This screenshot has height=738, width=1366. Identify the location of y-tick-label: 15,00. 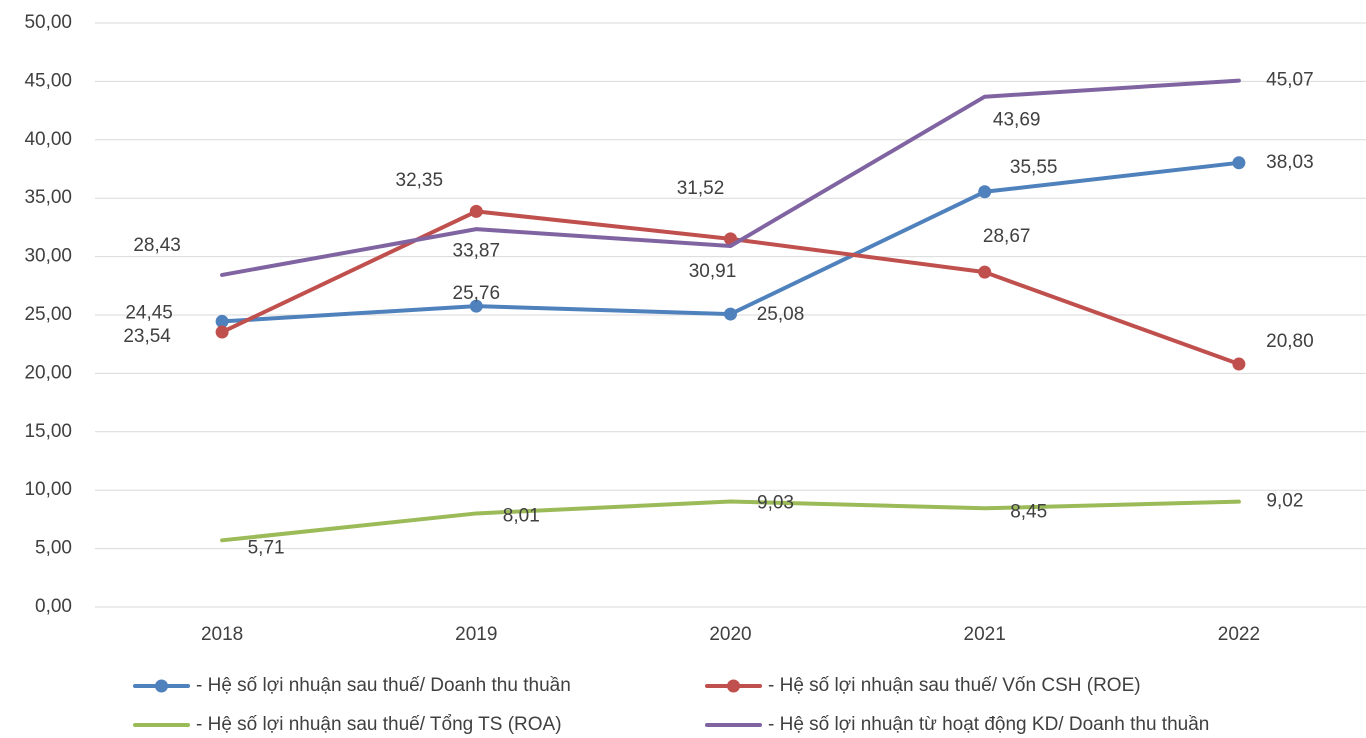
(48, 431).